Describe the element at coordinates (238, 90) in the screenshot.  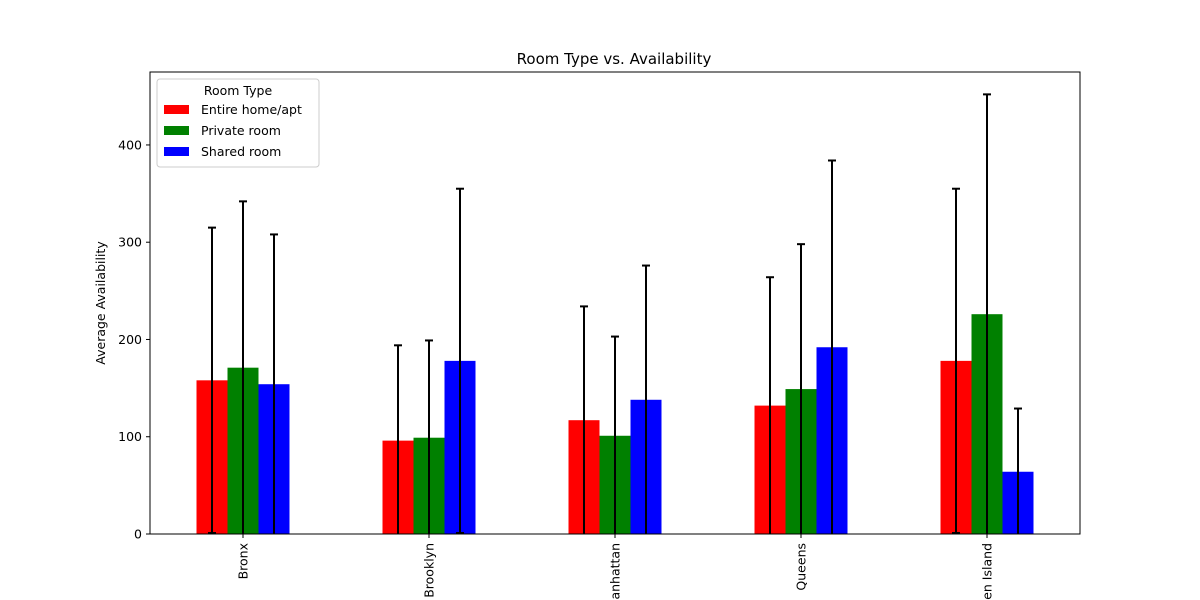
I see `legend-title: Room Type` at that location.